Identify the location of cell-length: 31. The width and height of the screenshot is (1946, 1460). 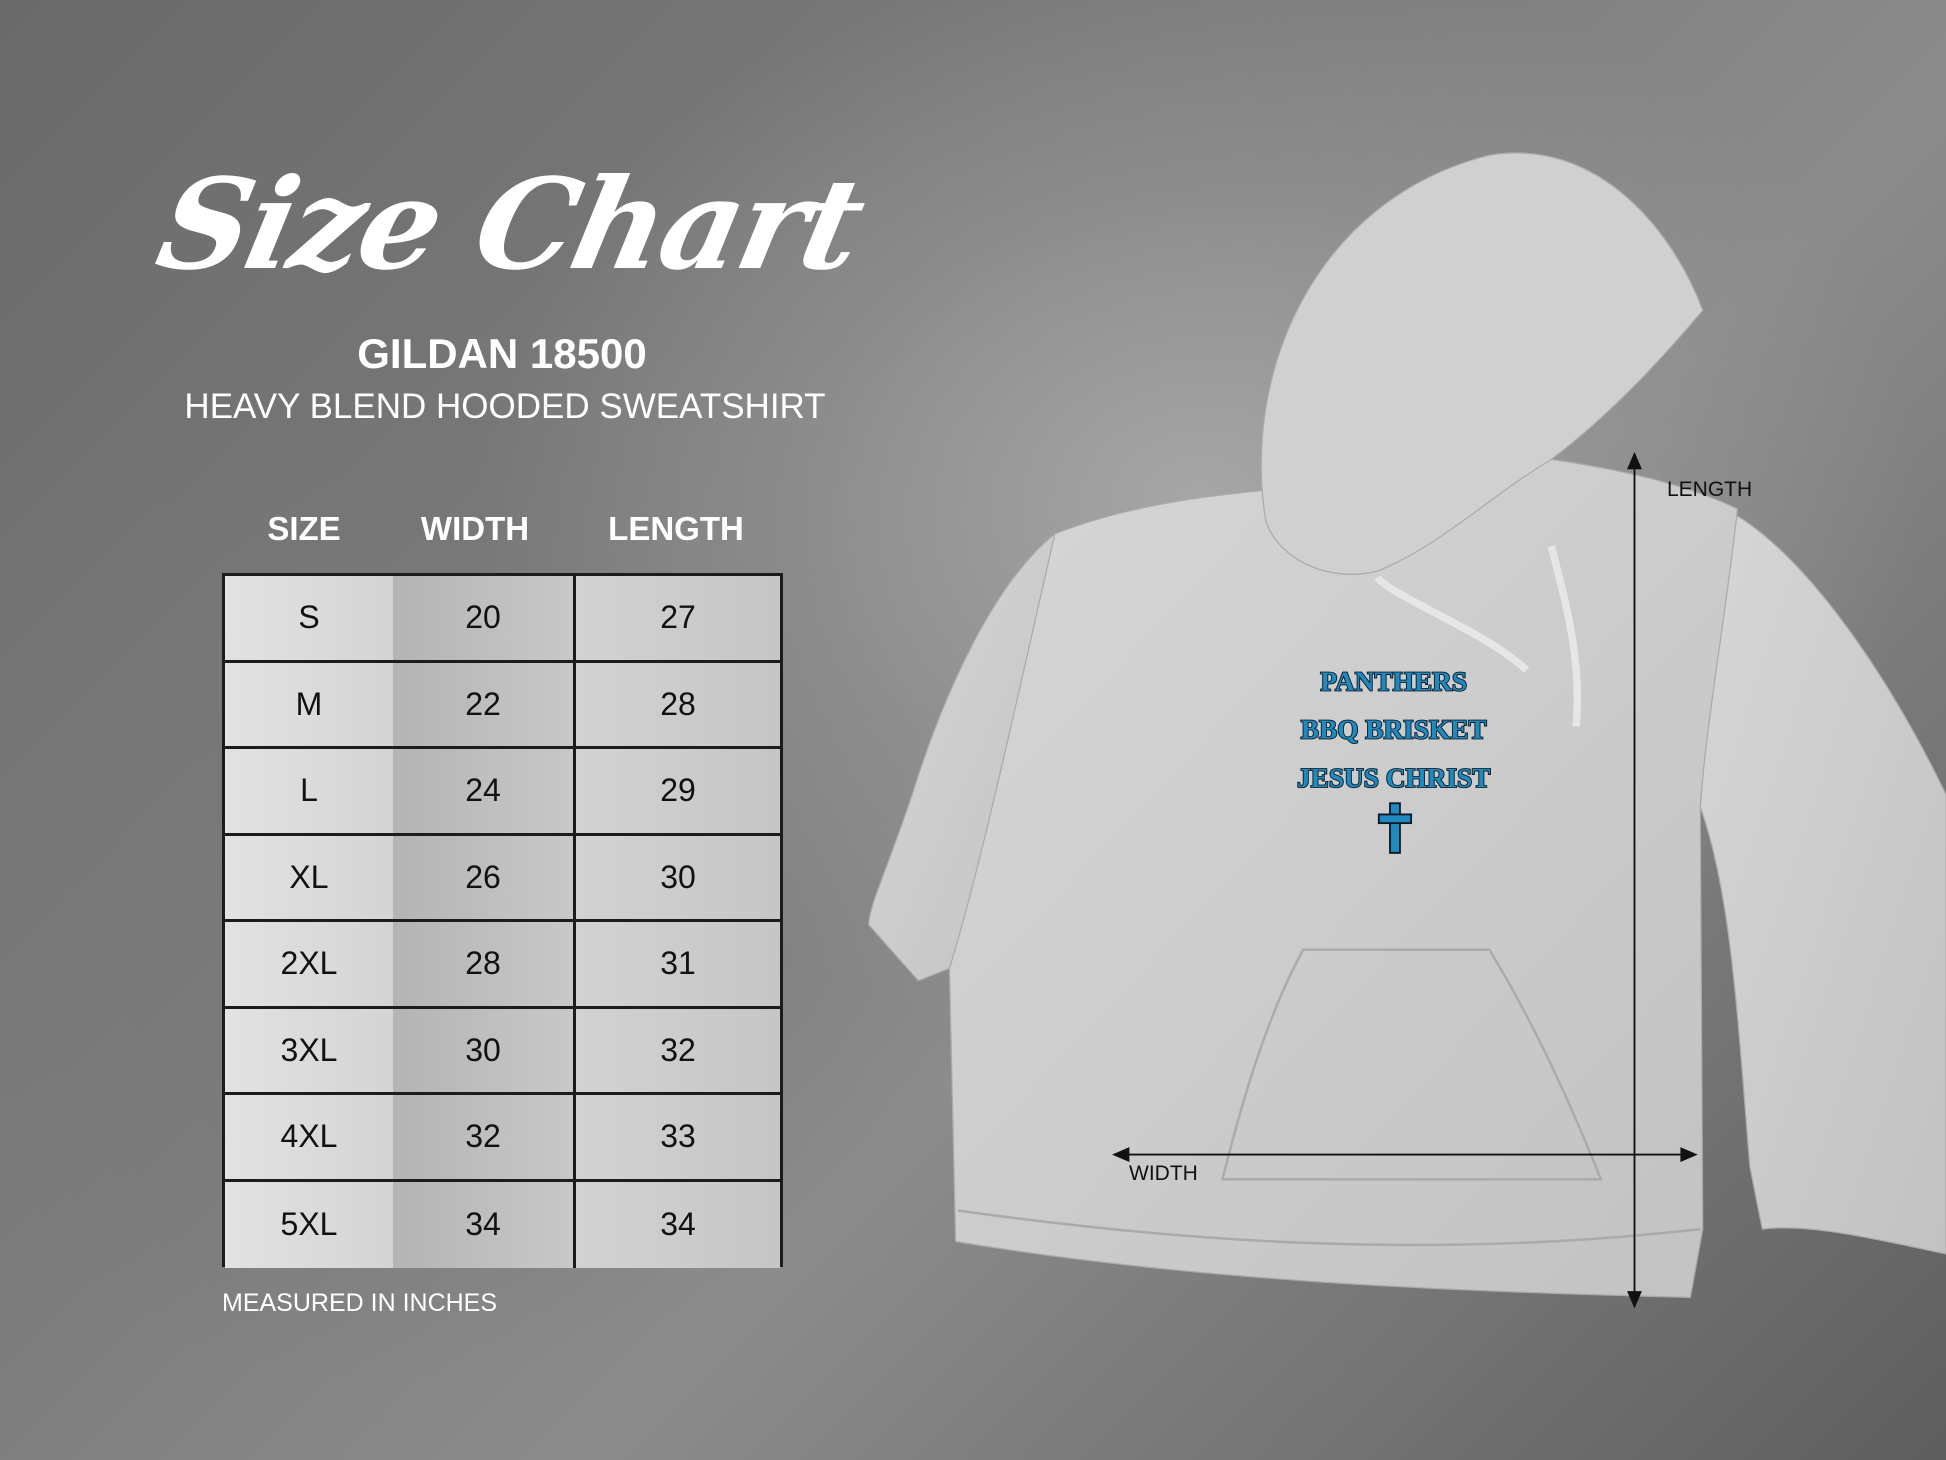
(678, 964).